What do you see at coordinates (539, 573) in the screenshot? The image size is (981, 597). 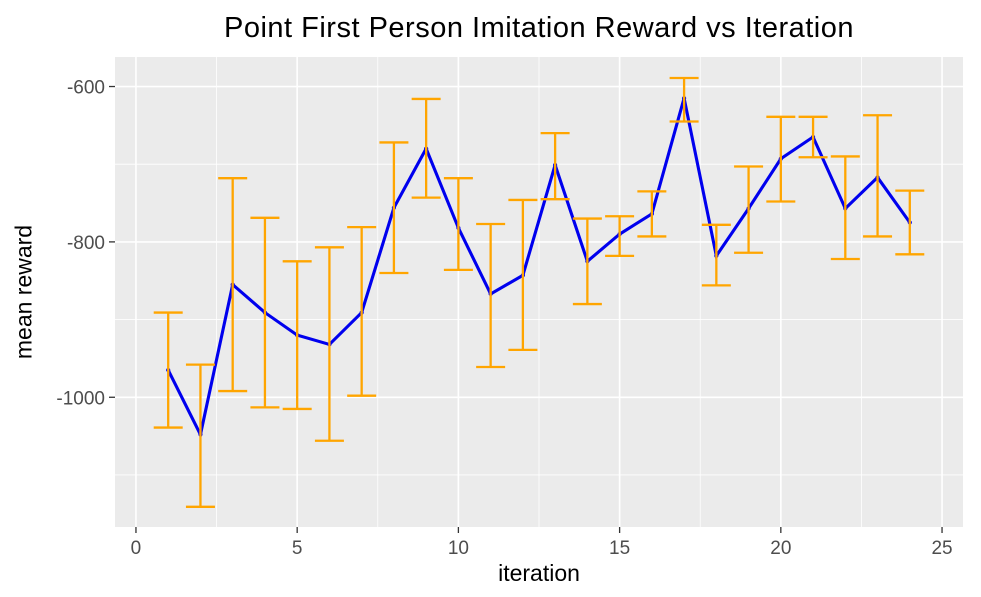 I see `x-axis-label: iteration` at bounding box center [539, 573].